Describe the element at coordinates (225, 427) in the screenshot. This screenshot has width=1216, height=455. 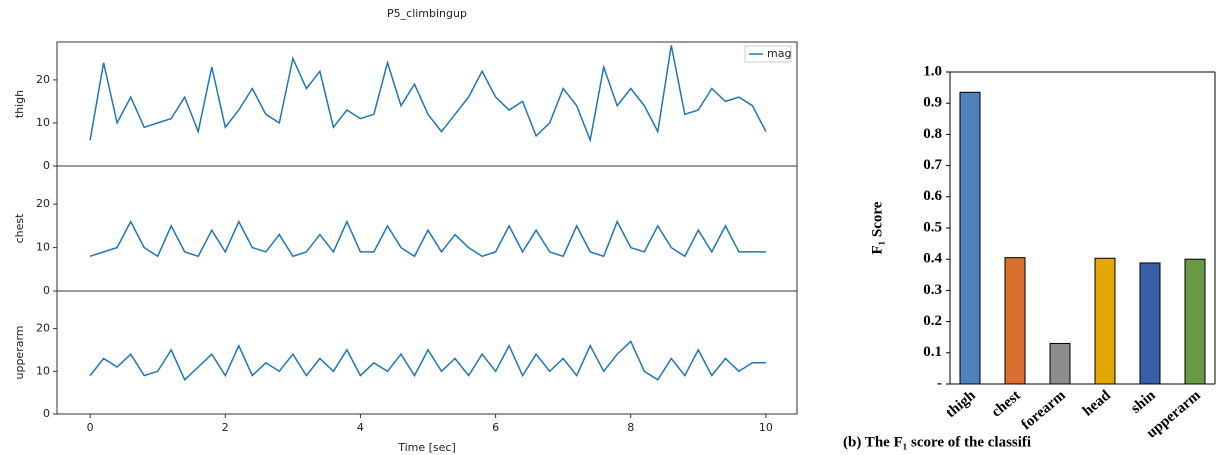
I see `x-tick-label: 2` at that location.